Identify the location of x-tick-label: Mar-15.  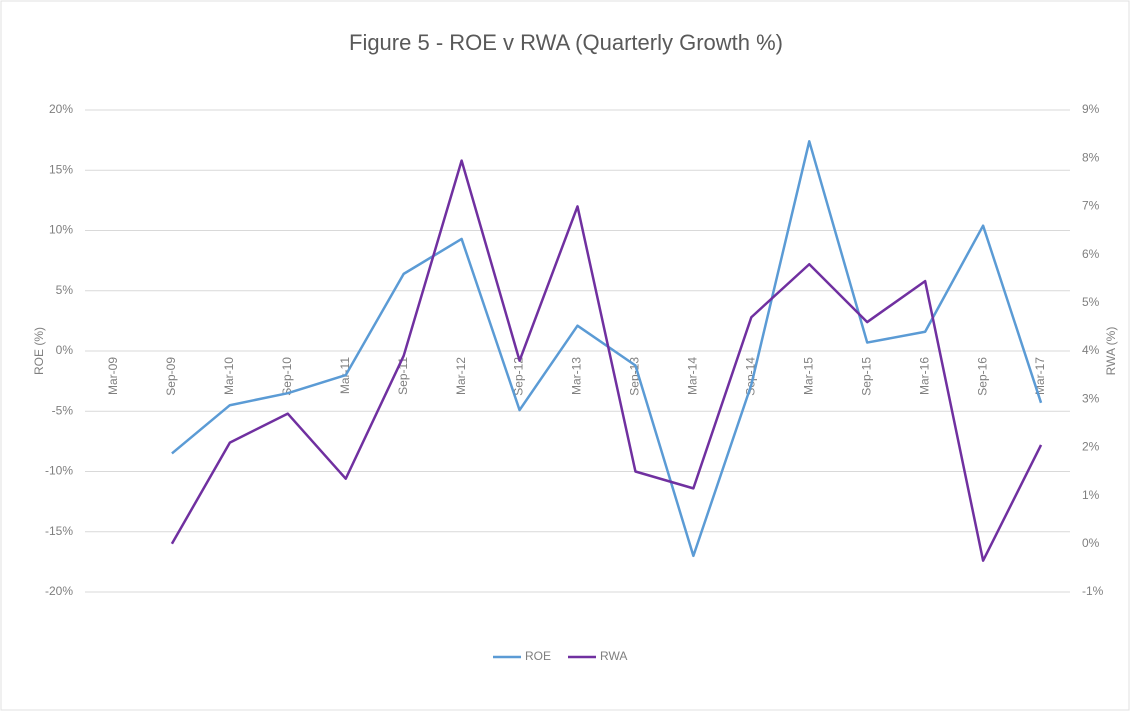
(808, 376).